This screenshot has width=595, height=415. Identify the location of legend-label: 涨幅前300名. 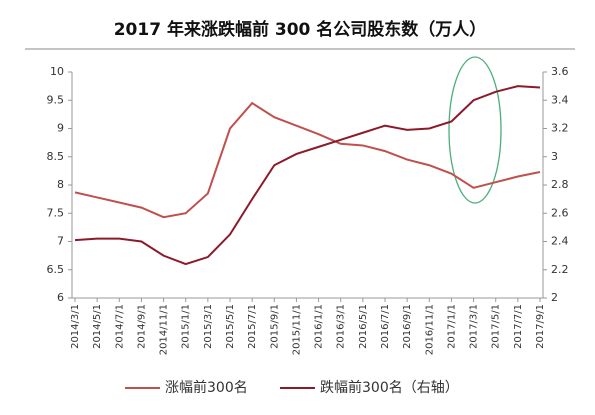
(206, 387).